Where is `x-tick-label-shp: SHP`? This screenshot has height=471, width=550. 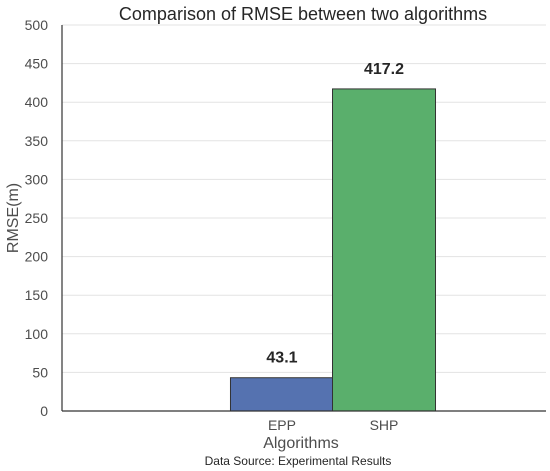
x-tick-label-shp: SHP is located at coordinates (384, 425).